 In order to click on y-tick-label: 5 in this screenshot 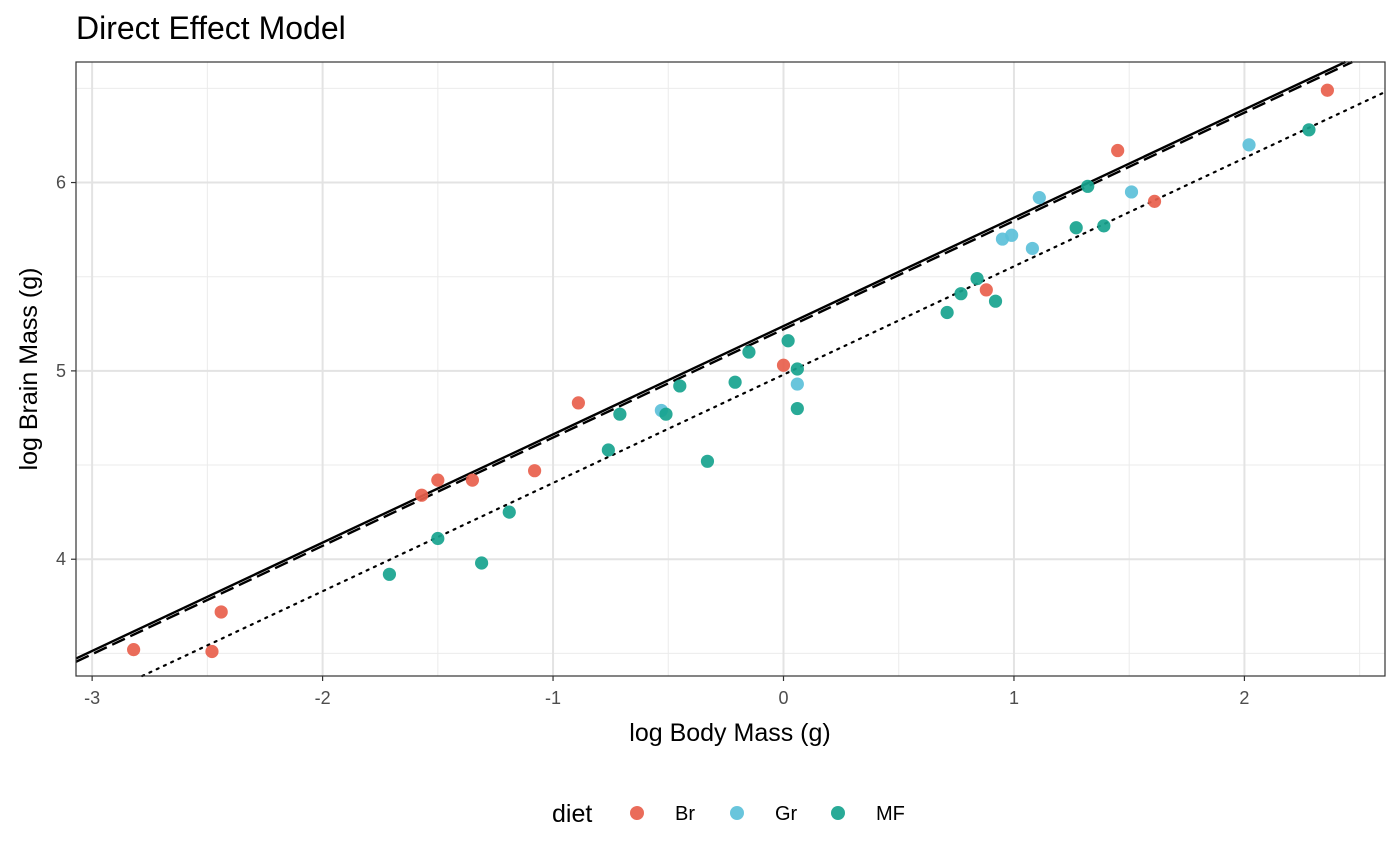, I will do `click(61, 371)`.